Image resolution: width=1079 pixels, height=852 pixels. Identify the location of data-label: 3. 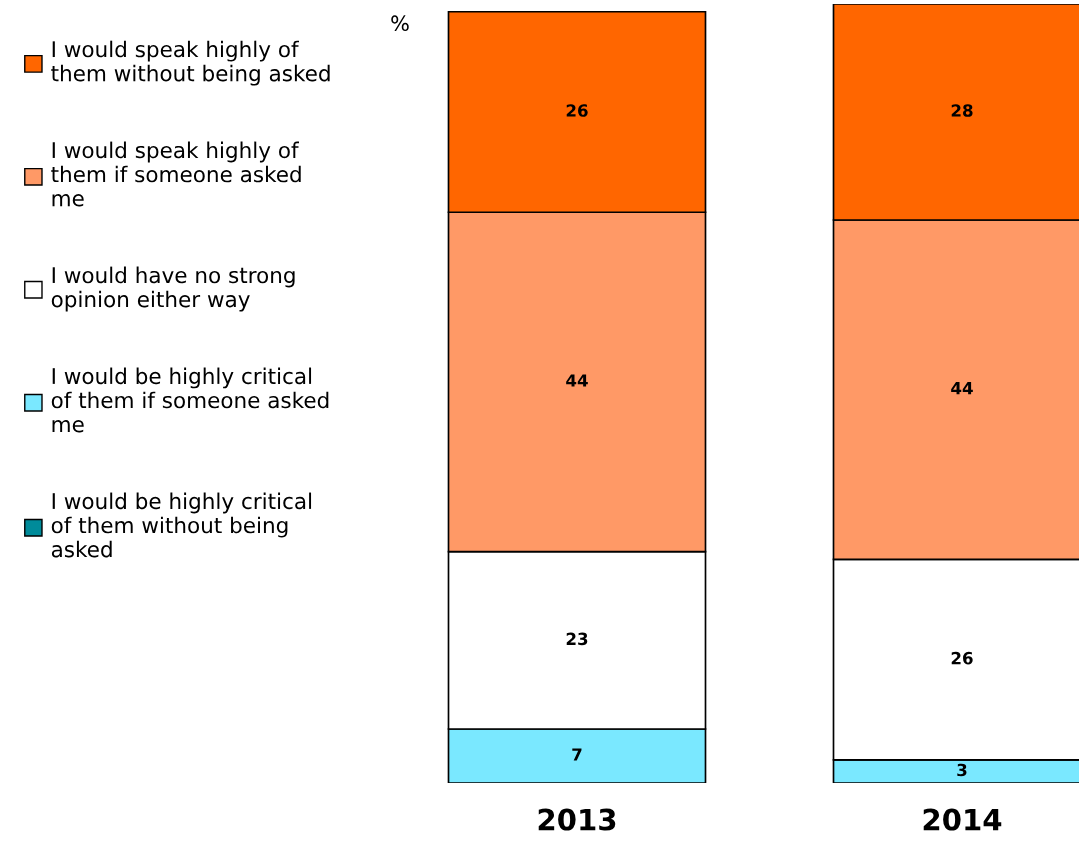
(962, 770).